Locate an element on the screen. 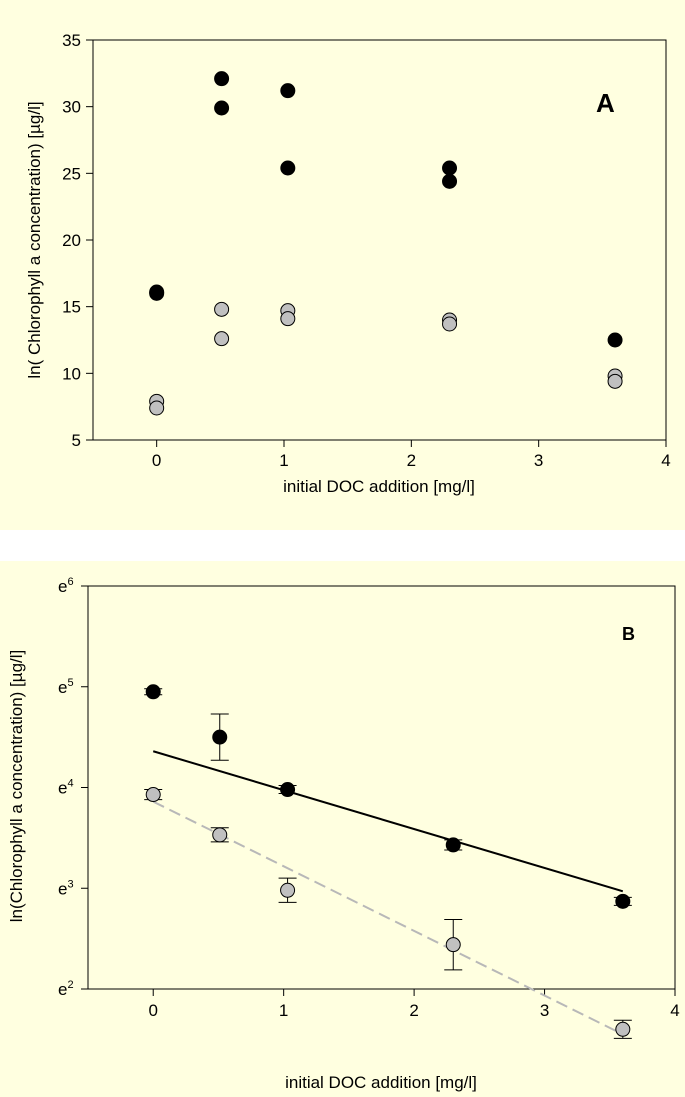  panel-a-x-tick-label: 3 is located at coordinates (538, 460).